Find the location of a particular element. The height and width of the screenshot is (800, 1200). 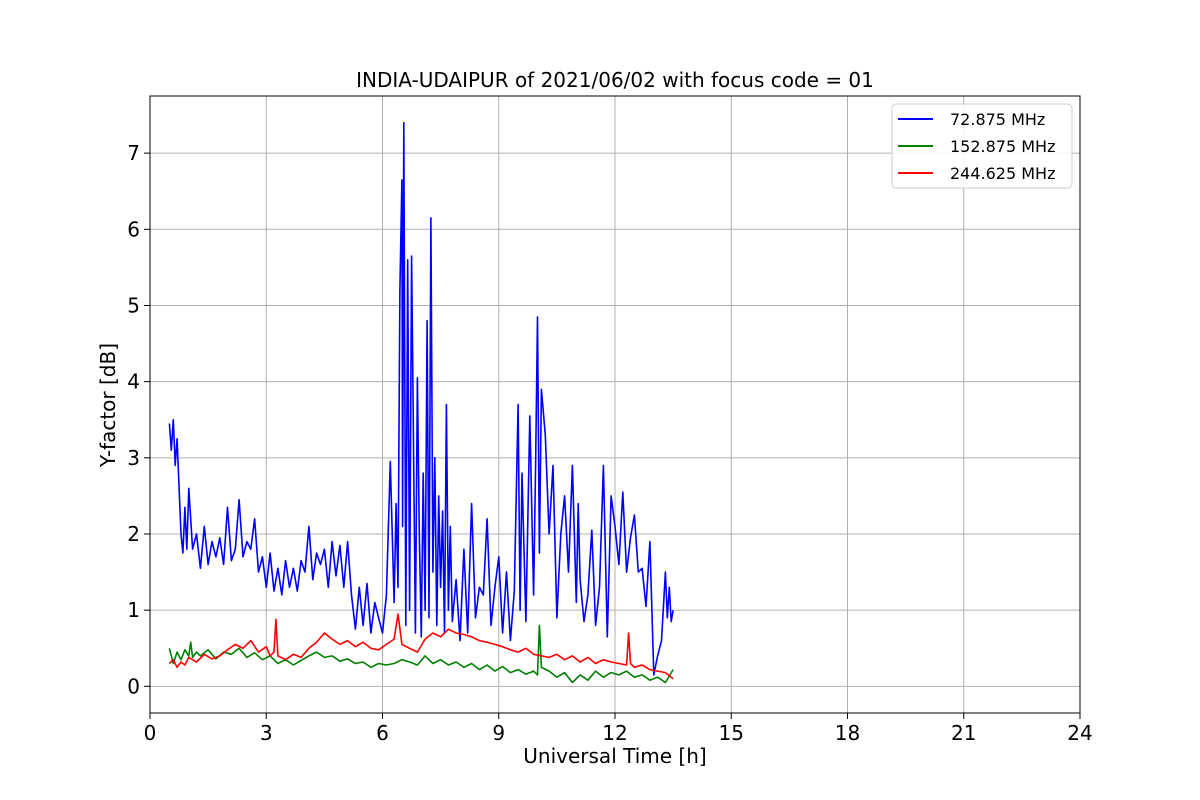

legend-label-1: 72.875 MHz is located at coordinates (997, 119).